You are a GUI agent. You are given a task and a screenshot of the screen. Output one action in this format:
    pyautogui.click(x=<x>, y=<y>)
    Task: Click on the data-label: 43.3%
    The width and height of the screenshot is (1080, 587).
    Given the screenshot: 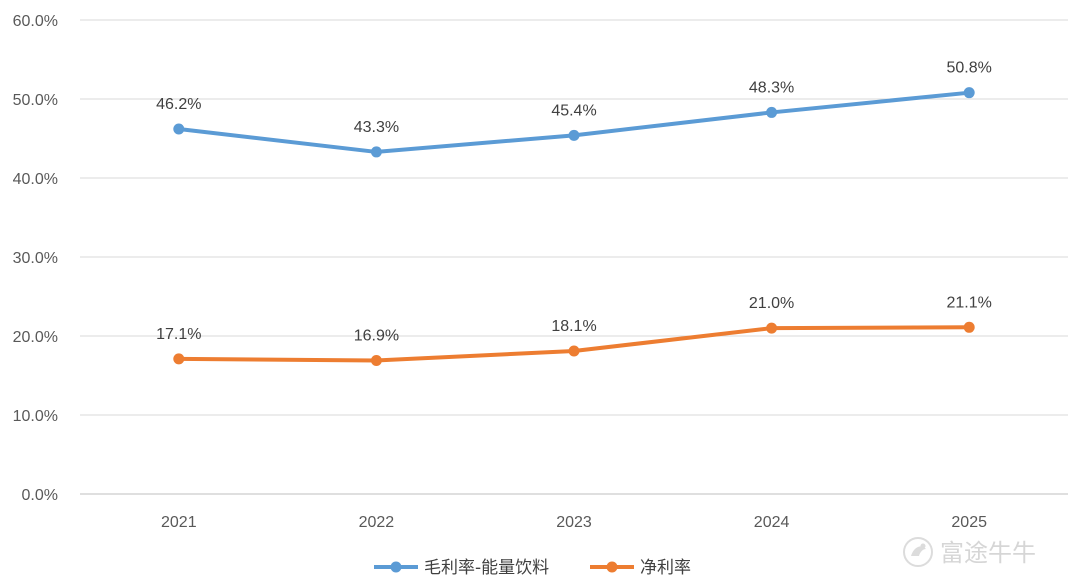 What is the action you would take?
    pyautogui.click(x=376, y=127)
    